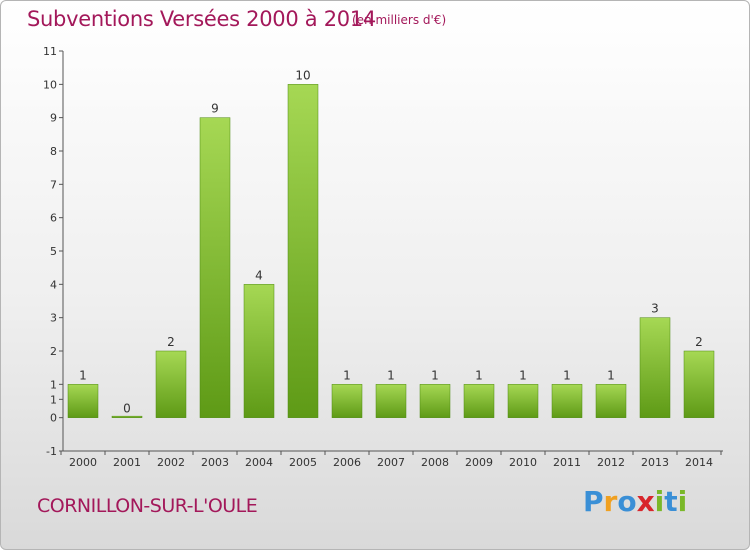 Image resolution: width=750 pixels, height=550 pixels. Describe the element at coordinates (53, 151) in the screenshot. I see `y-tick-label: 8` at that location.